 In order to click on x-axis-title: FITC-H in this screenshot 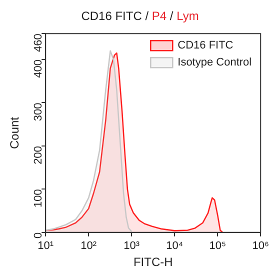, I will do `click(153, 262)`.